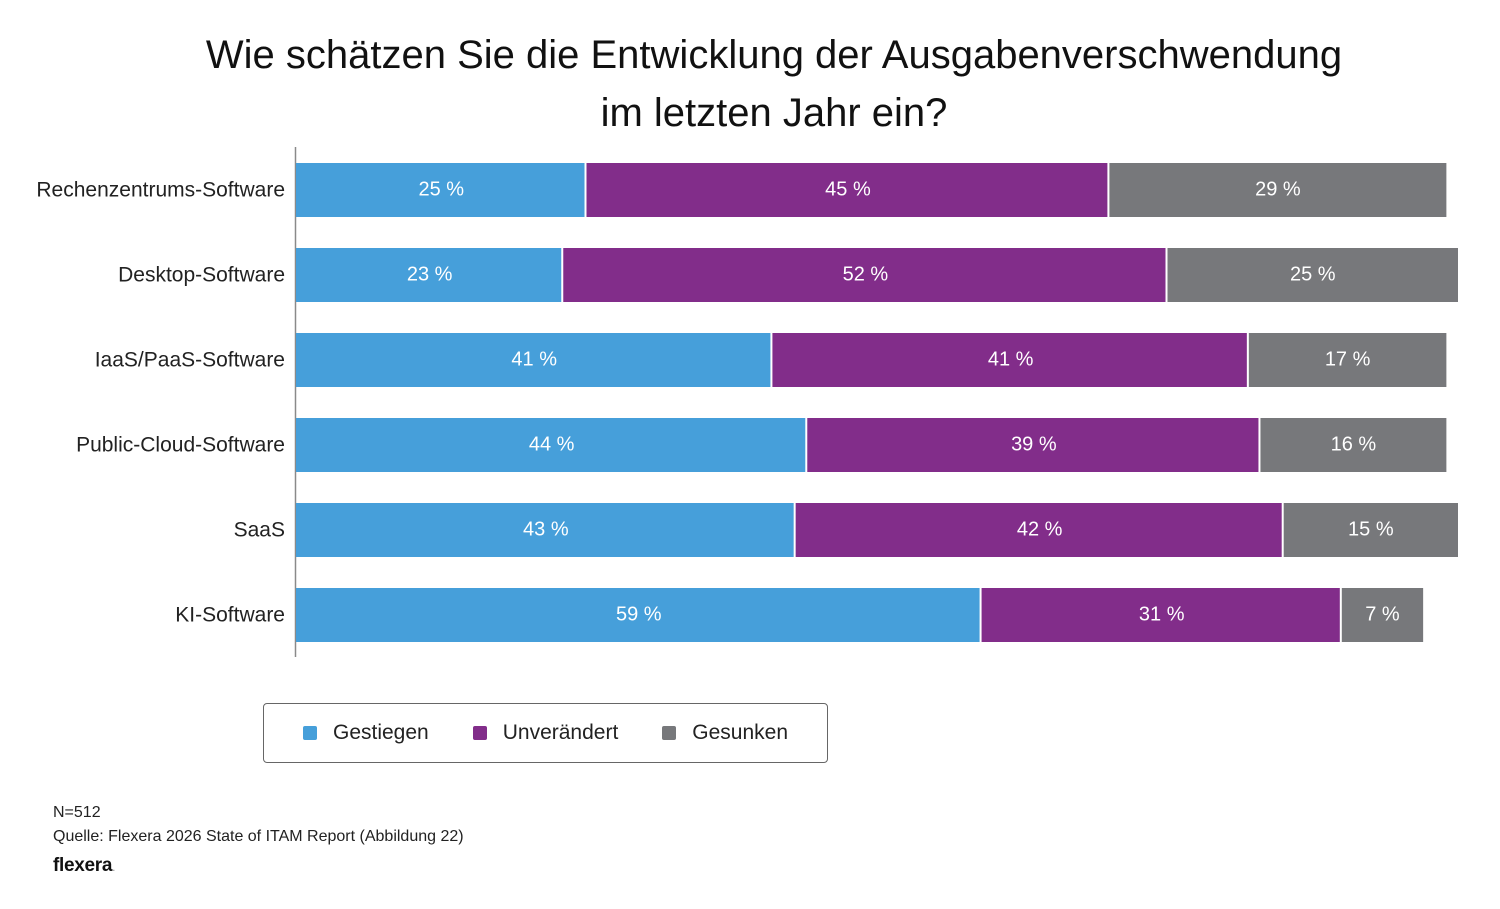 This screenshot has height=909, width=1500. I want to click on bar-saas-gestiegen, so click(545, 530).